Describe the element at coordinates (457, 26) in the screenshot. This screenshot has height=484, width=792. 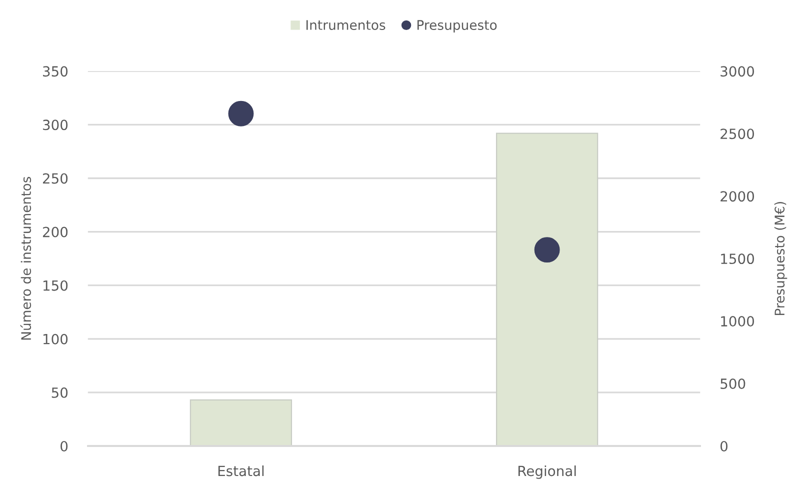
I see `legend-label: Presupuesto` at that location.